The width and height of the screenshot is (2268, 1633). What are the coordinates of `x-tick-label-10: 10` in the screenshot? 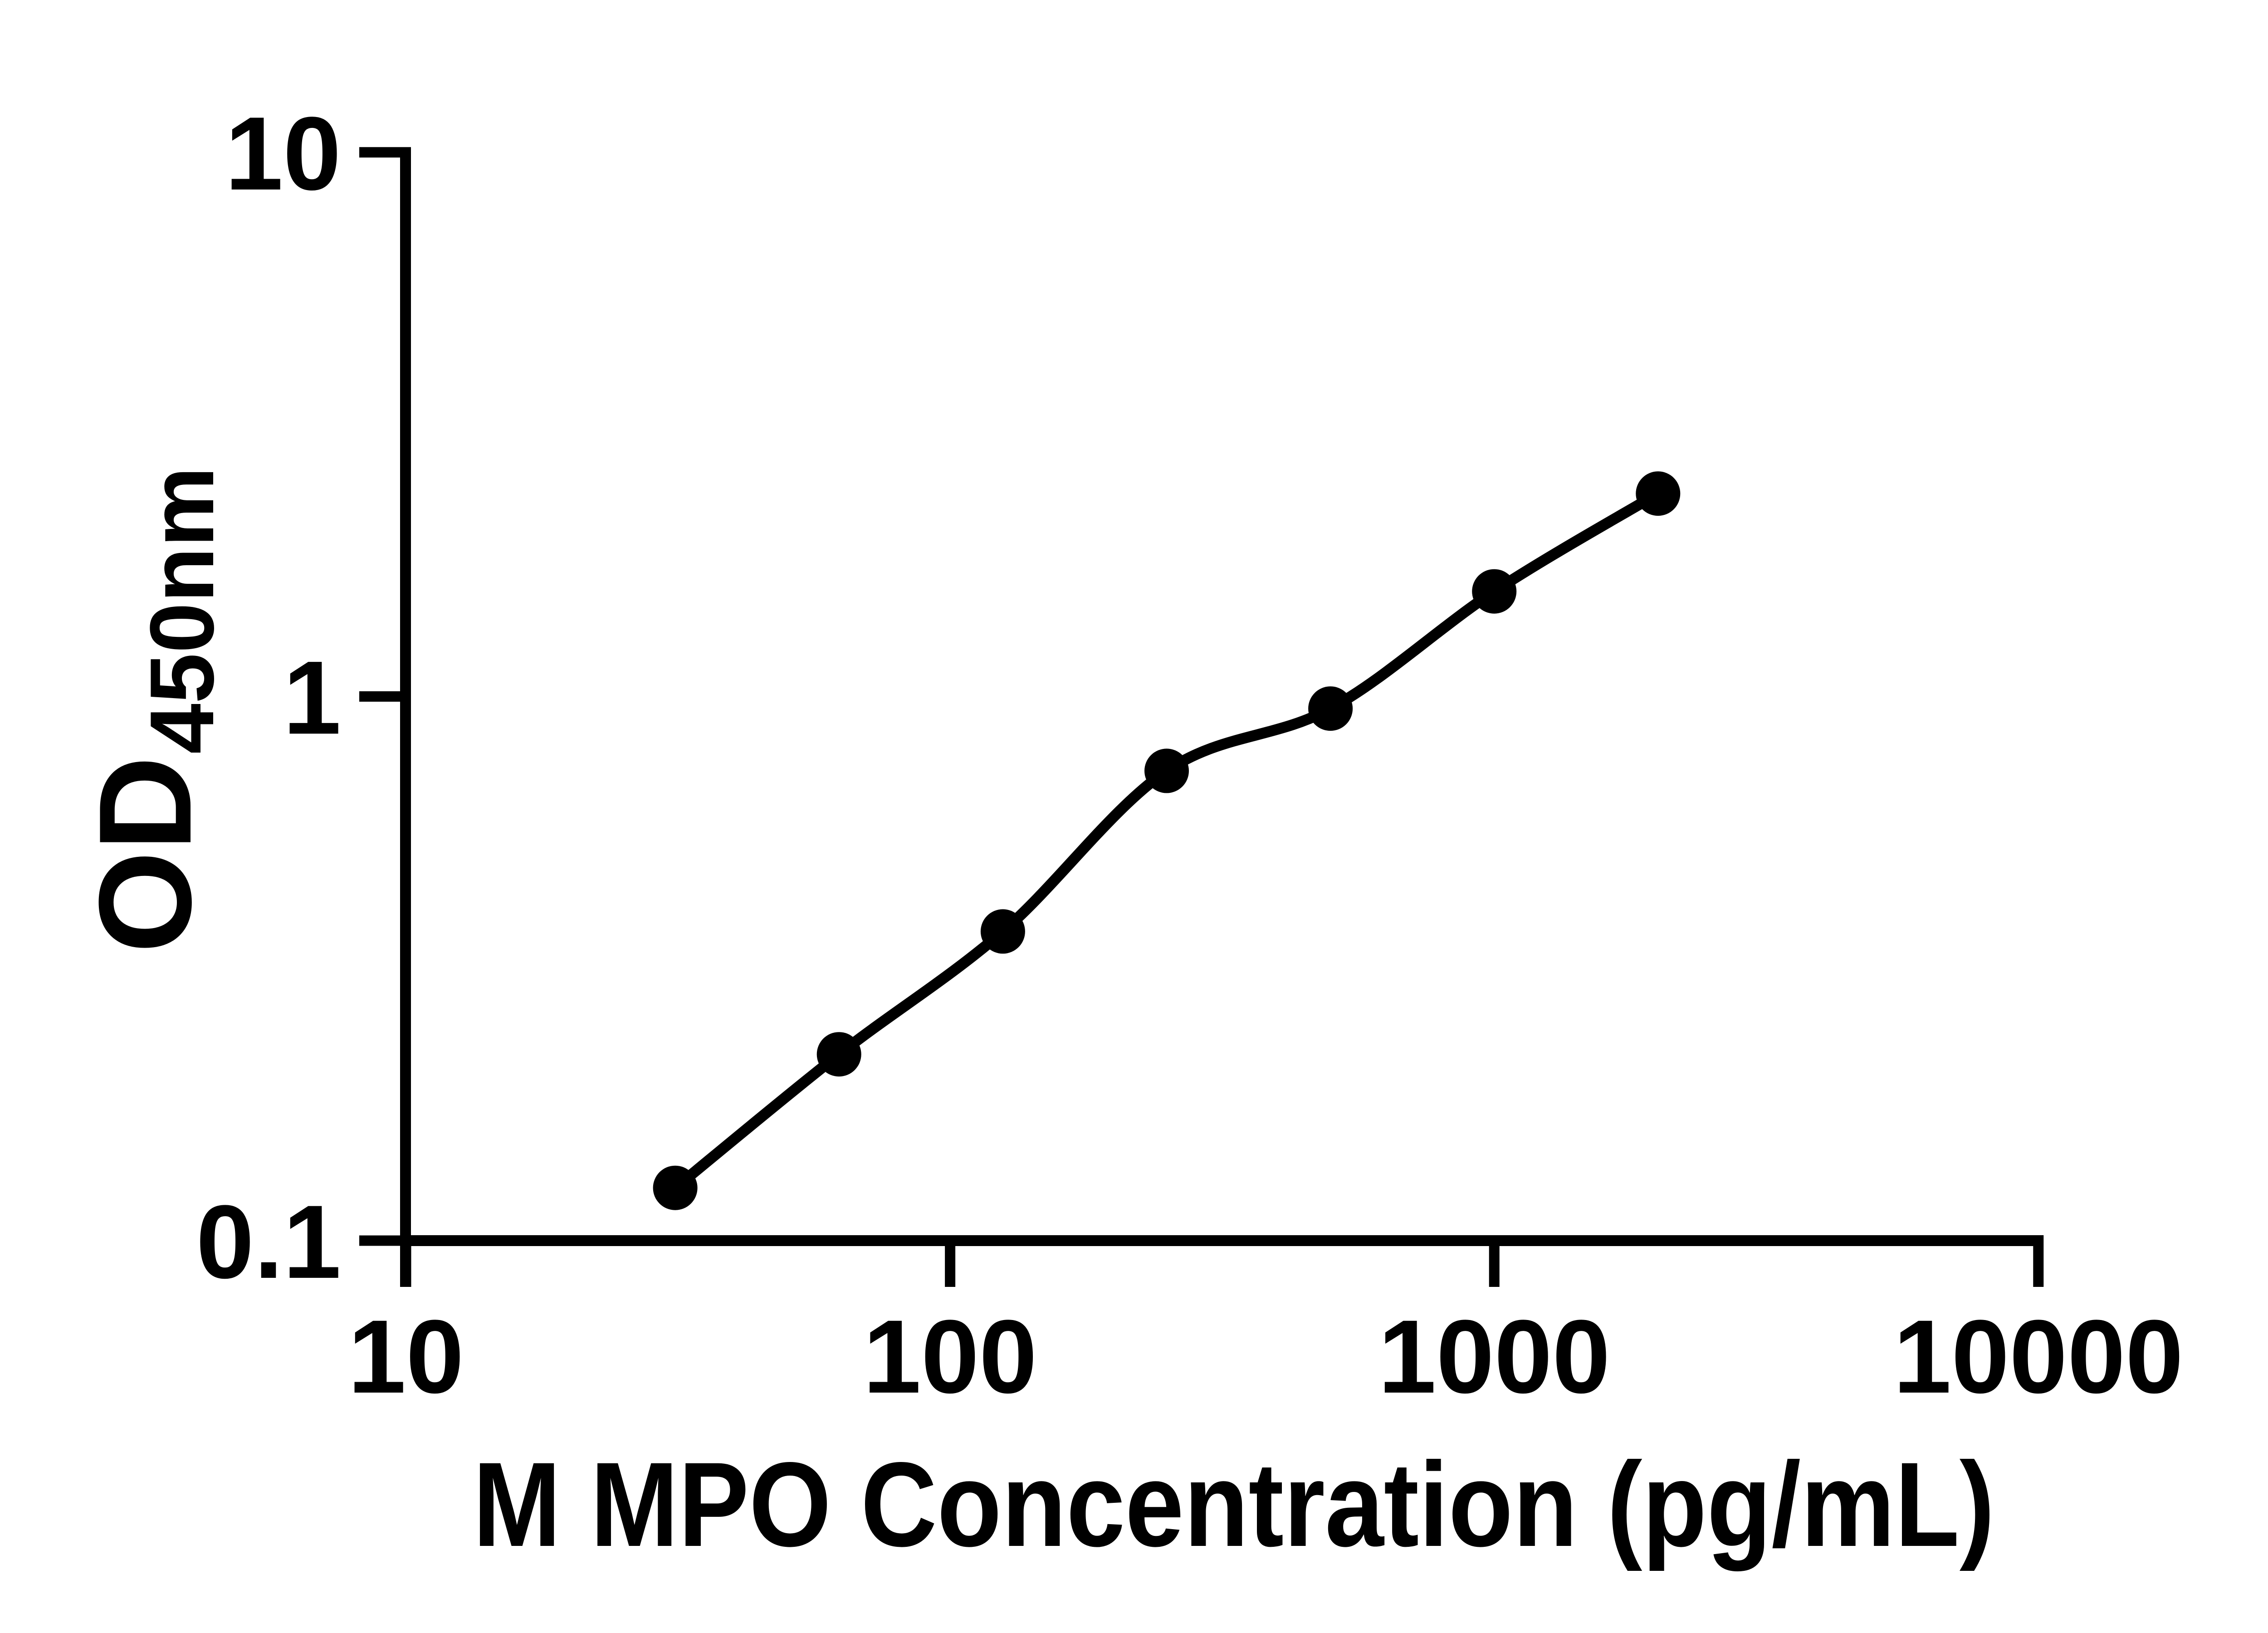 It's located at (406, 1356).